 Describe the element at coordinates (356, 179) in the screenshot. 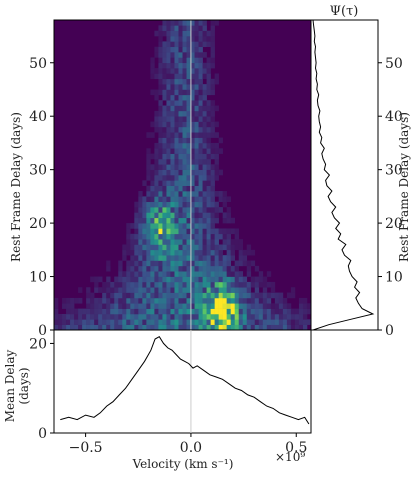

I see `psi-panel: 0 10 20 30 40 50` at that location.